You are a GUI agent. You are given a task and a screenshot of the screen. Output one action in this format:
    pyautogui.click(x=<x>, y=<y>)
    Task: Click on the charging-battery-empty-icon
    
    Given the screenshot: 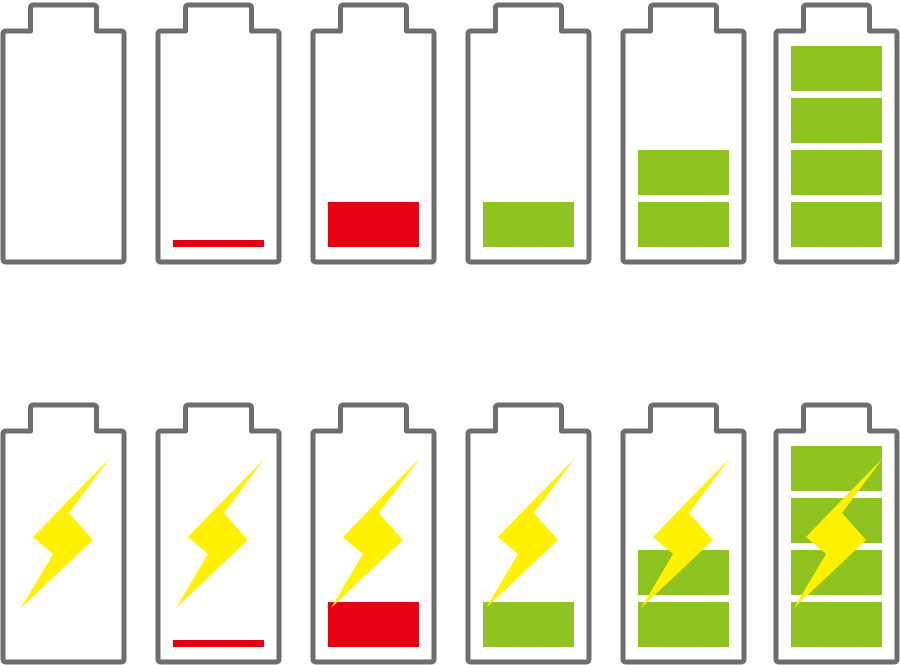 What is the action you would take?
    pyautogui.click(x=63, y=533)
    